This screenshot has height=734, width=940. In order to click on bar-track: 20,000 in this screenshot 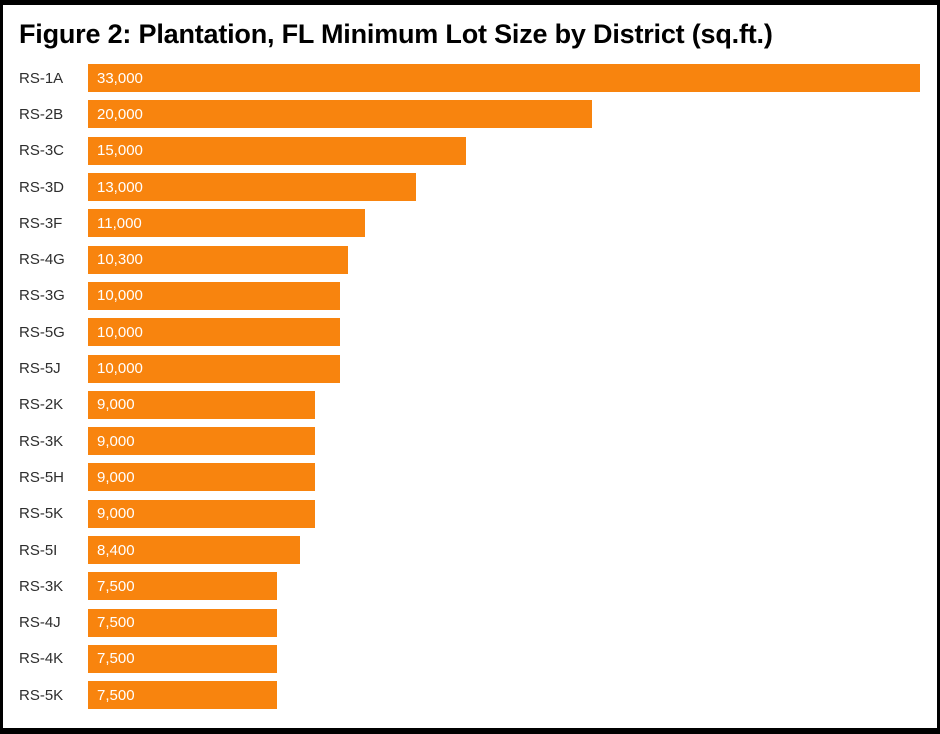, I will do `click(504, 114)`.